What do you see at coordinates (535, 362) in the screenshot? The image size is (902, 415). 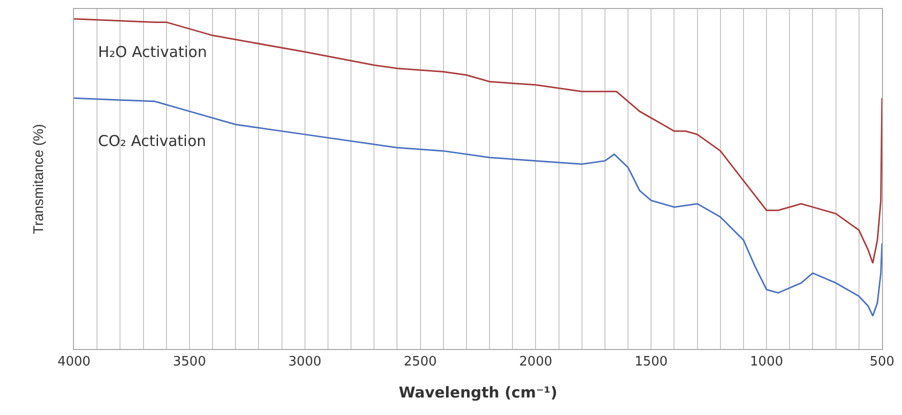 I see `x-tick-label: 2000` at bounding box center [535, 362].